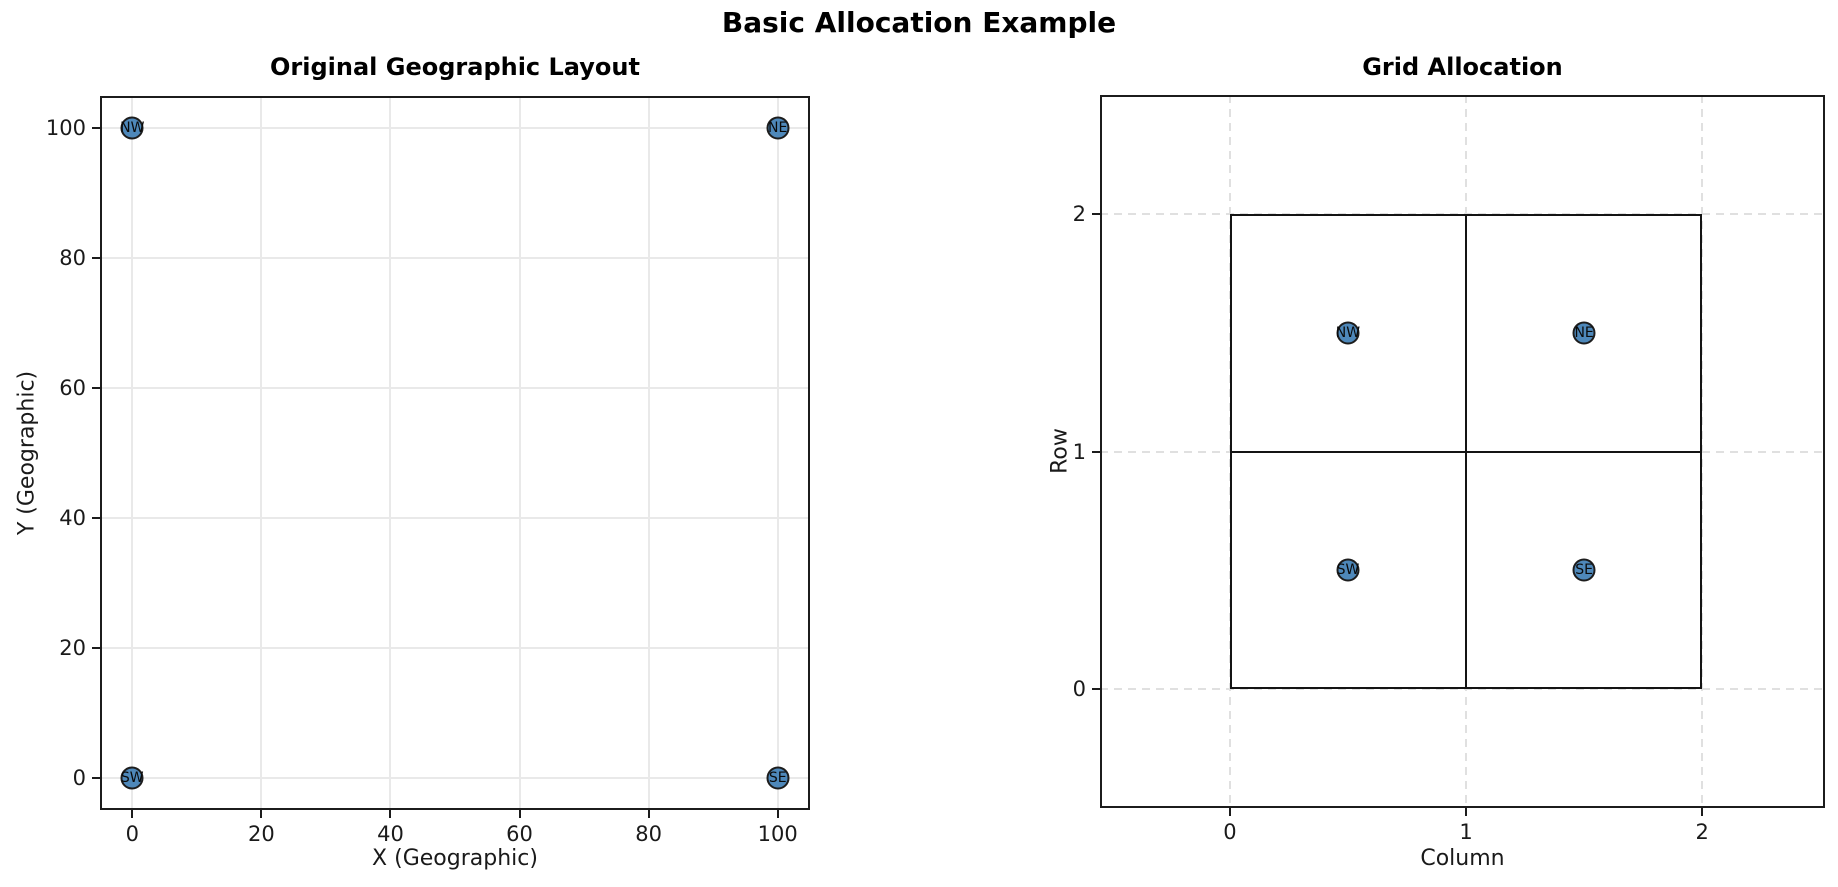  Describe the element at coordinates (1462, 858) in the screenshot. I see `x-axis-label-column: Column` at that location.